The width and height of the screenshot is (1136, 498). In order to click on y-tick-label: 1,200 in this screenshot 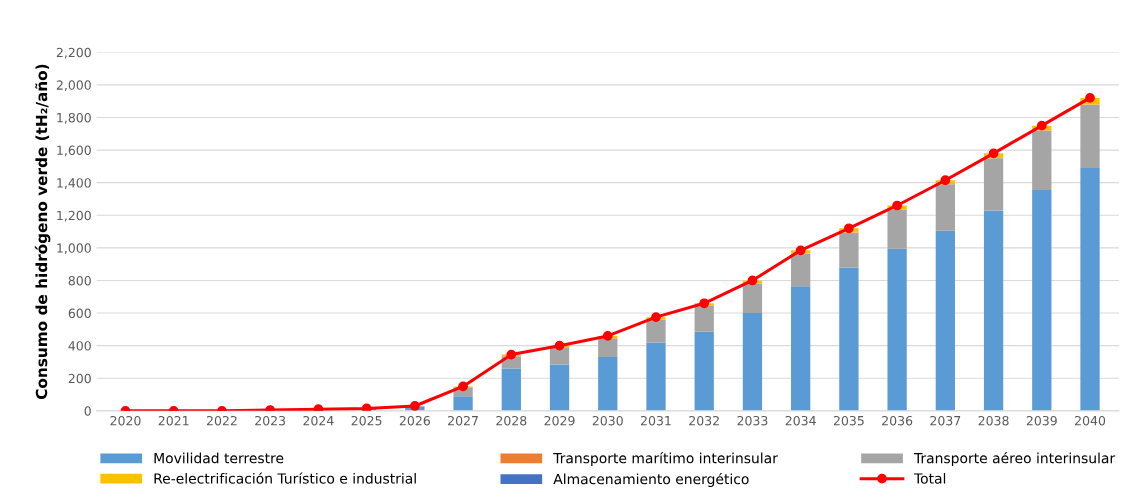, I will do `click(74, 216)`.